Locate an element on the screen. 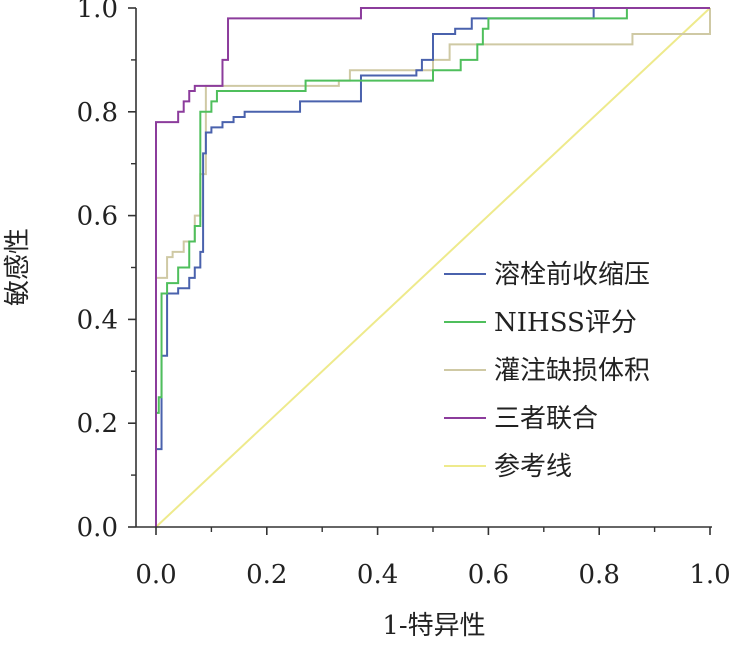 This screenshot has width=739, height=651. y-tick-label: 0.2 is located at coordinates (97, 424).